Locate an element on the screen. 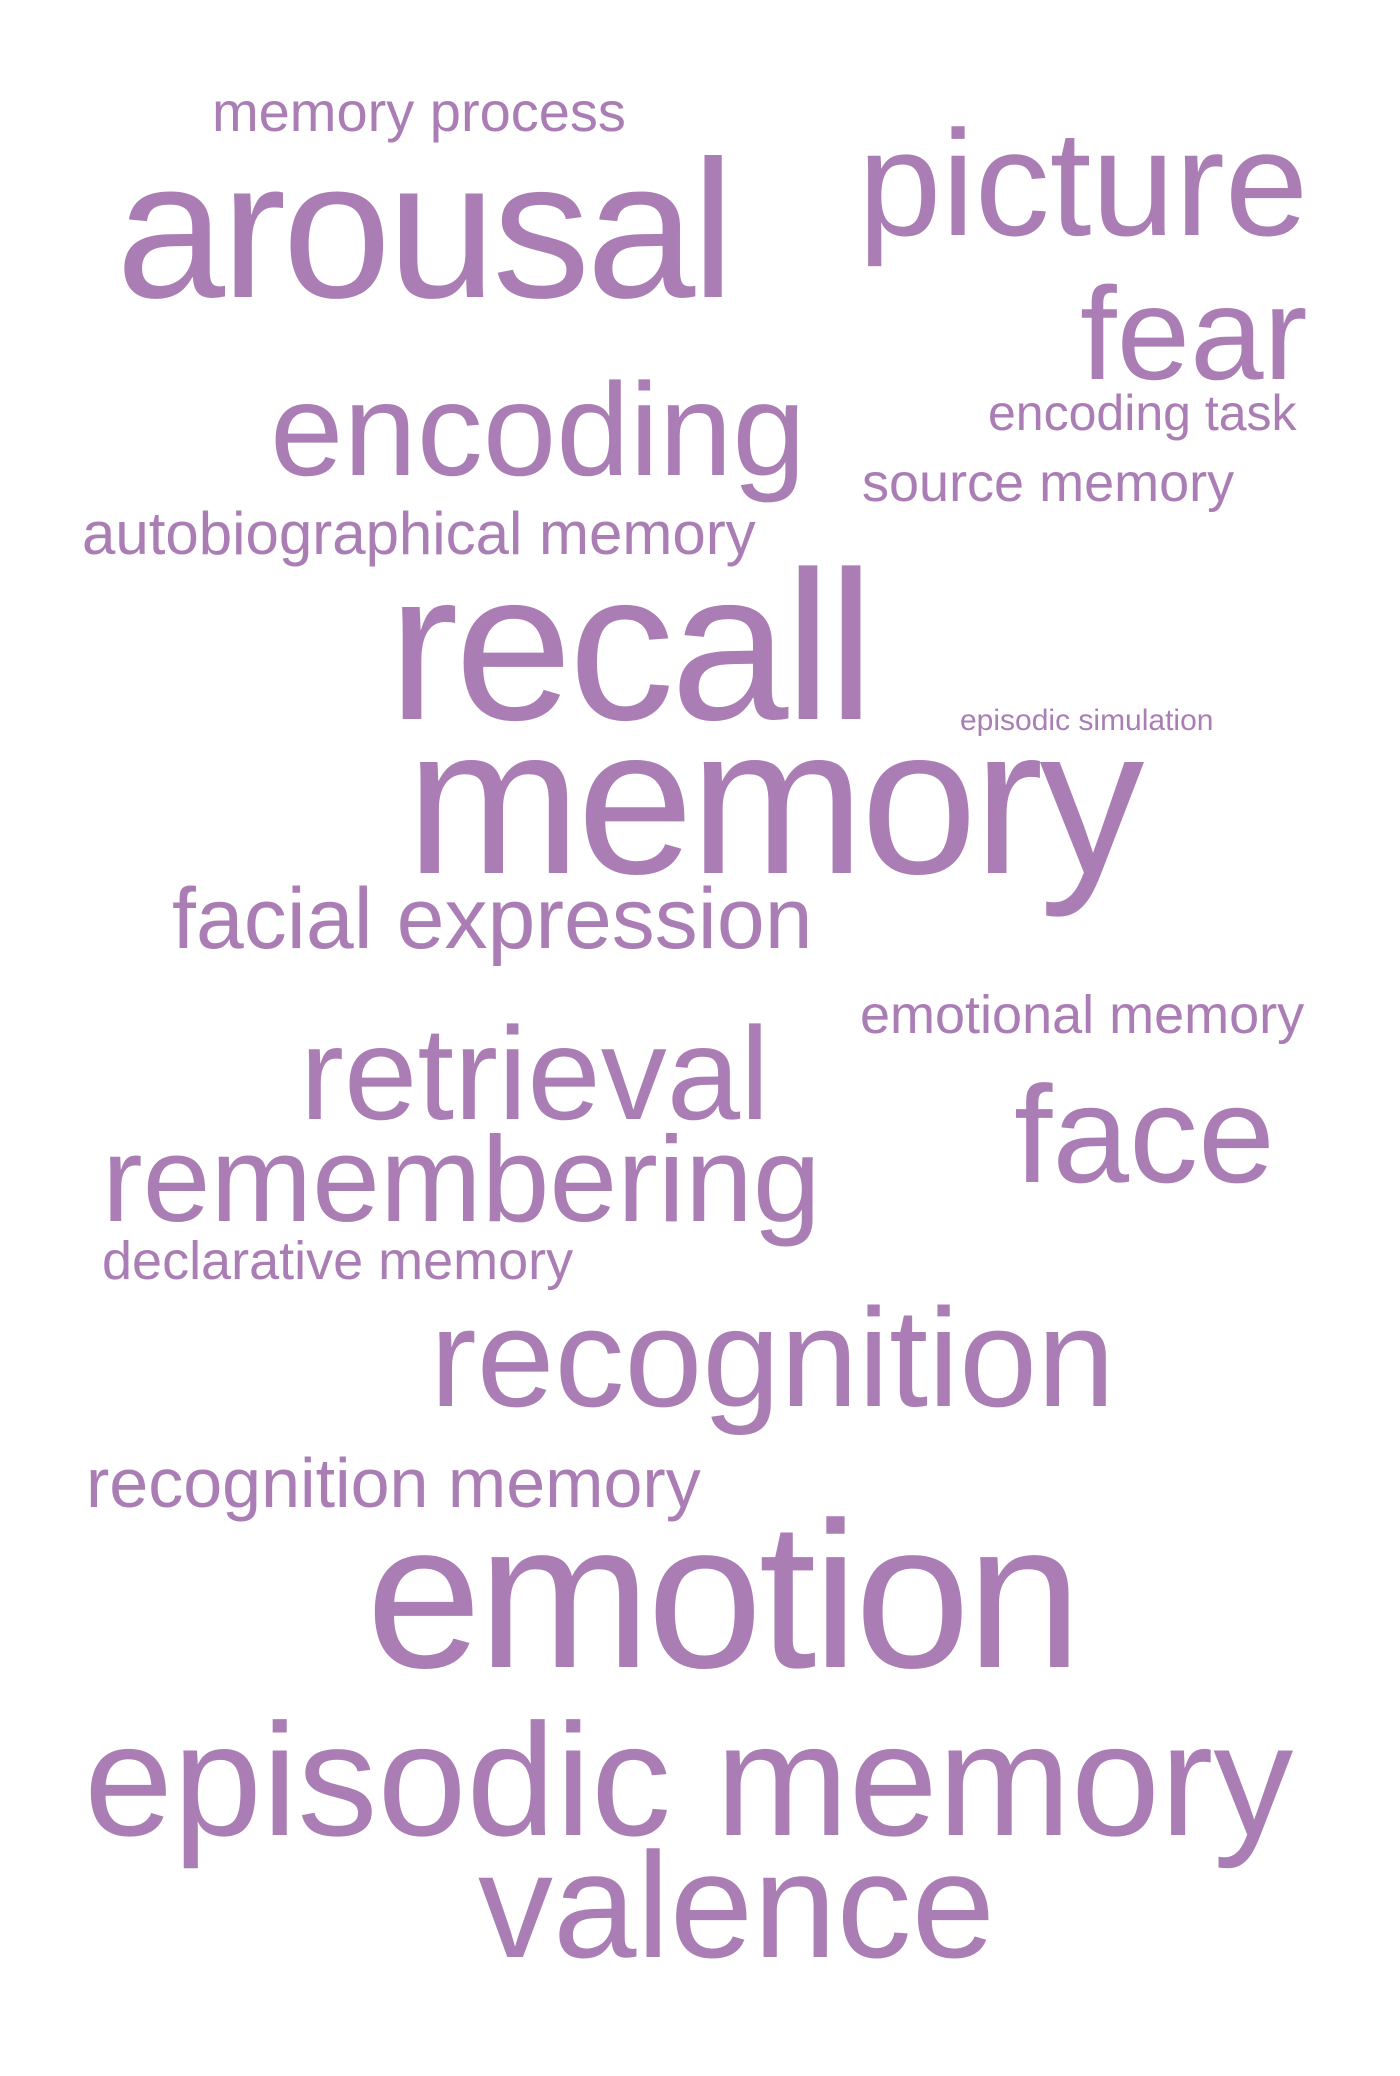 The height and width of the screenshot is (2076, 1400). word-encoding: encoding is located at coordinates (538, 429).